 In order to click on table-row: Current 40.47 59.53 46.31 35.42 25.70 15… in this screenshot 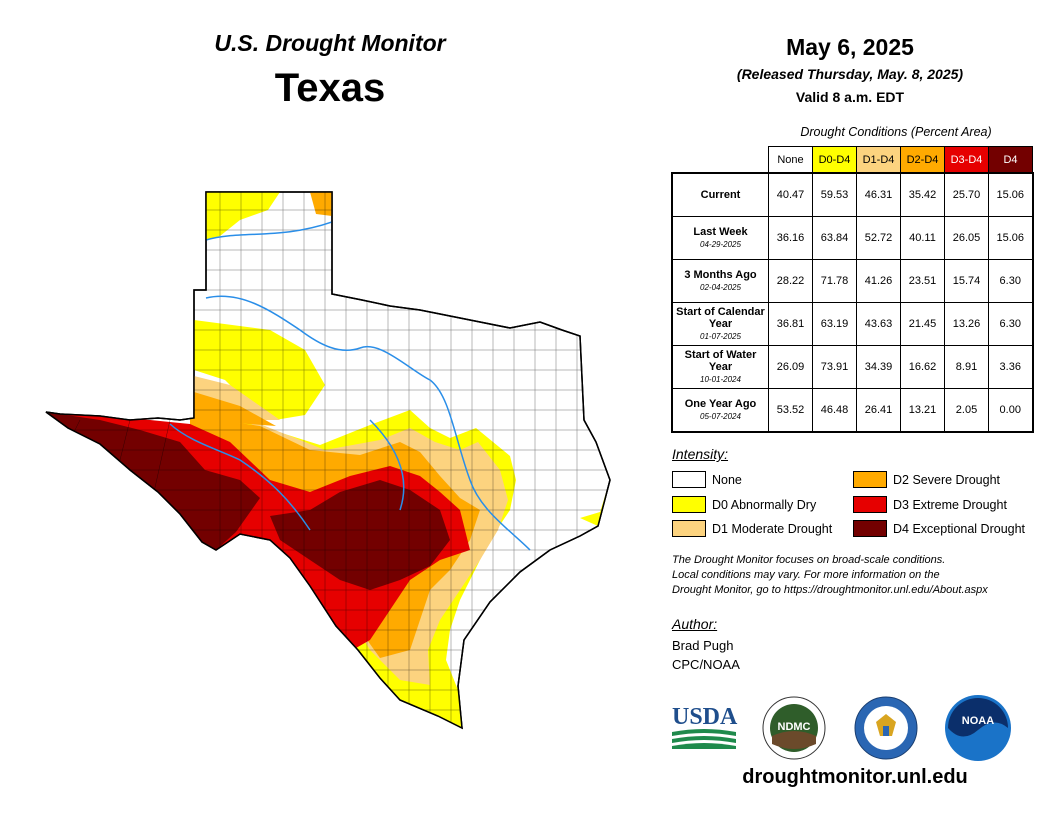, I will do `click(852, 194)`.